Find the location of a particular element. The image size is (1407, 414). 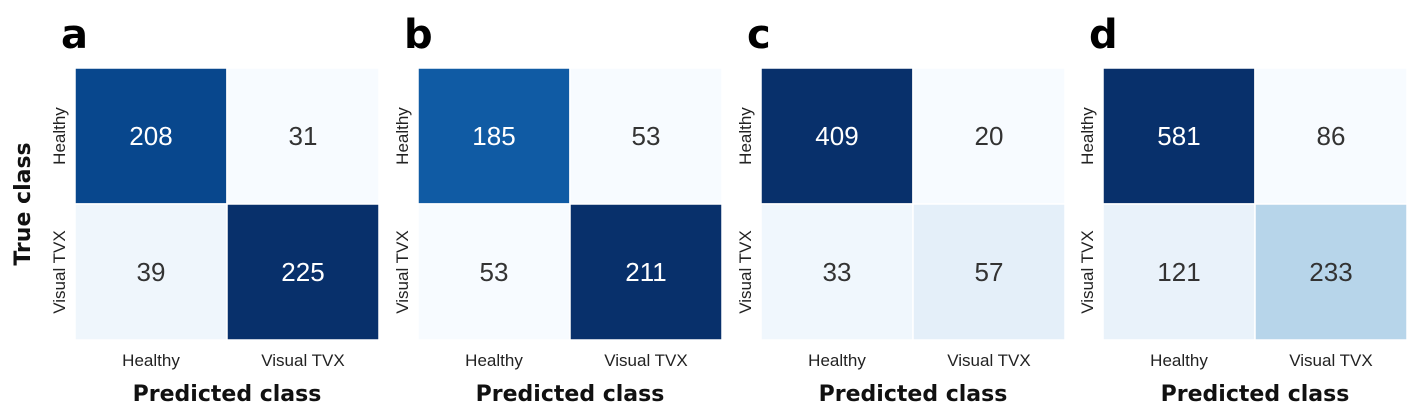

cell-value-label: 33 is located at coordinates (837, 272).